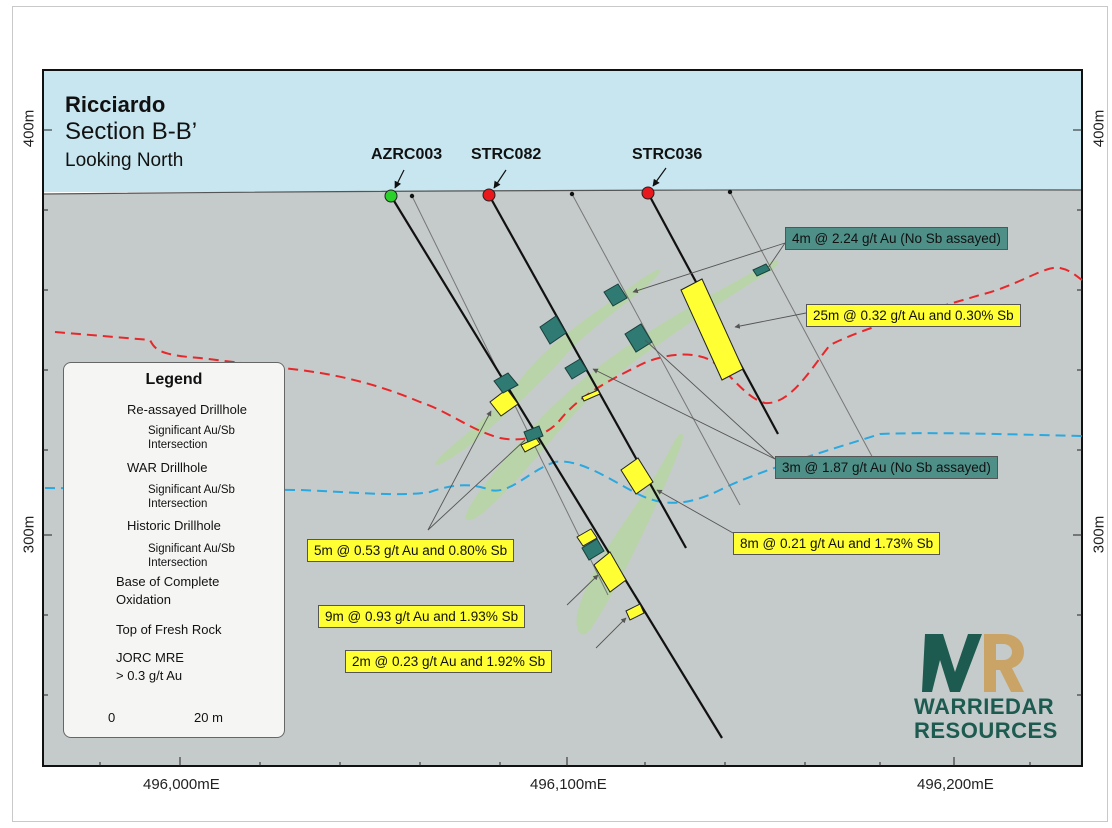  I want to click on top-of-fresh-rock-line, so click(563, 468).